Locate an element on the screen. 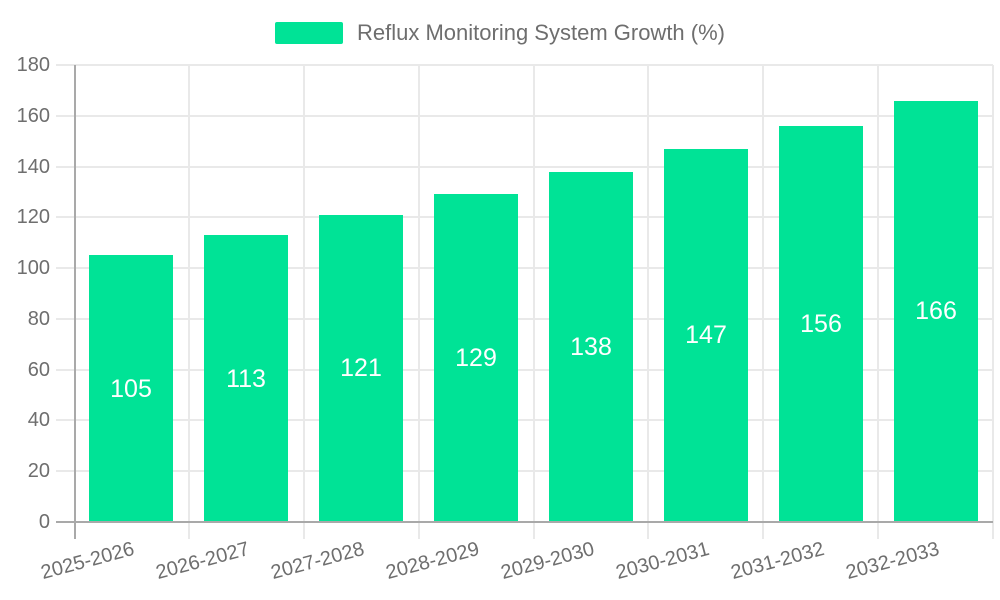 The image size is (1000, 600). bar-value-label: 121 is located at coordinates (361, 368).